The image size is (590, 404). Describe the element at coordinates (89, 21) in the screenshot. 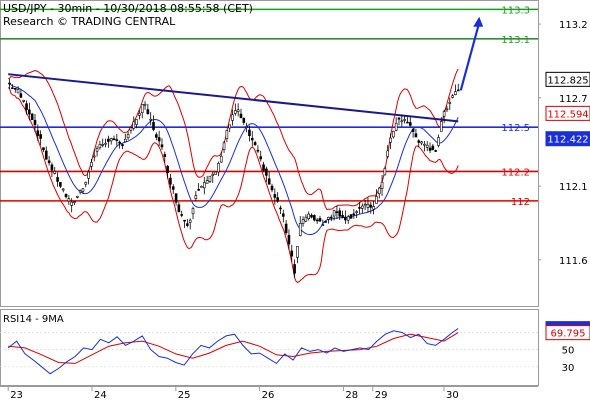

I see `chart-header-source: Research © TRADING CENTRAL` at that location.